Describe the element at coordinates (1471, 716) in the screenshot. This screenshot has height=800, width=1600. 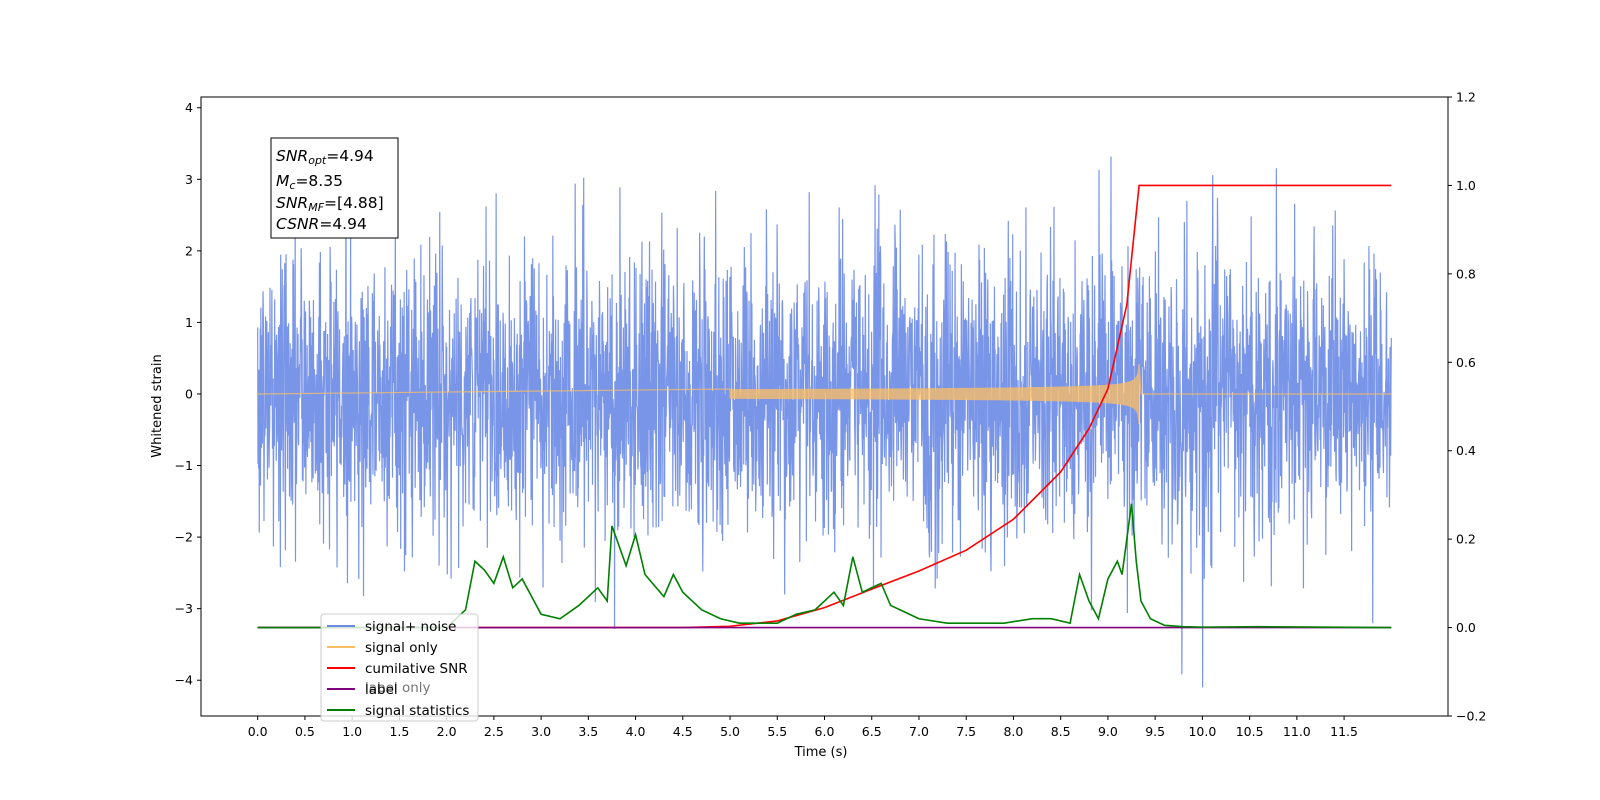
I see `y2-tick-label: −0.2` at that location.